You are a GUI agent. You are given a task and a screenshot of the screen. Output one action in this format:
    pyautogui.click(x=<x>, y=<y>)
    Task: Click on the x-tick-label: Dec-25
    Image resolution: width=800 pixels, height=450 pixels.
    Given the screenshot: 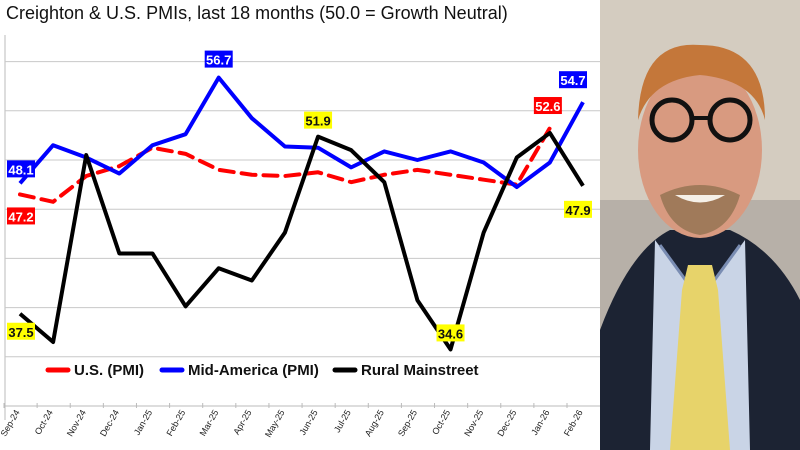 What is the action you would take?
    pyautogui.click(x=506, y=423)
    